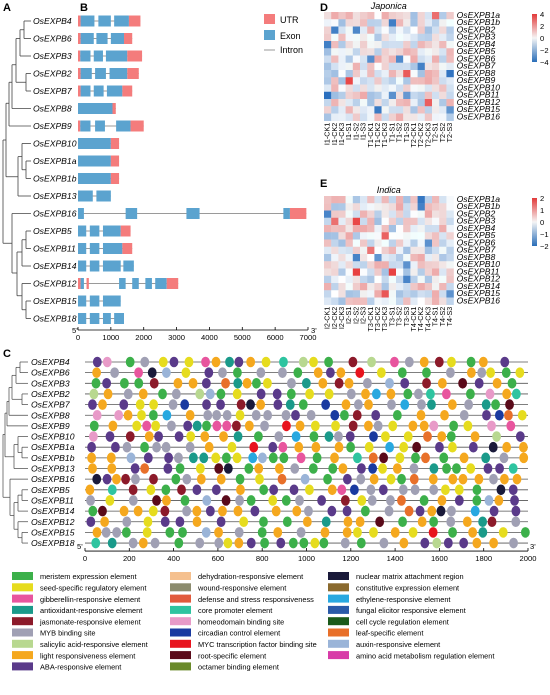 Image resolution: width=550 pixels, height=695 pixels. Describe the element at coordinates (370, 319) in the screenshot. I see `heatmap-col-label: T3-CK1` at that location.